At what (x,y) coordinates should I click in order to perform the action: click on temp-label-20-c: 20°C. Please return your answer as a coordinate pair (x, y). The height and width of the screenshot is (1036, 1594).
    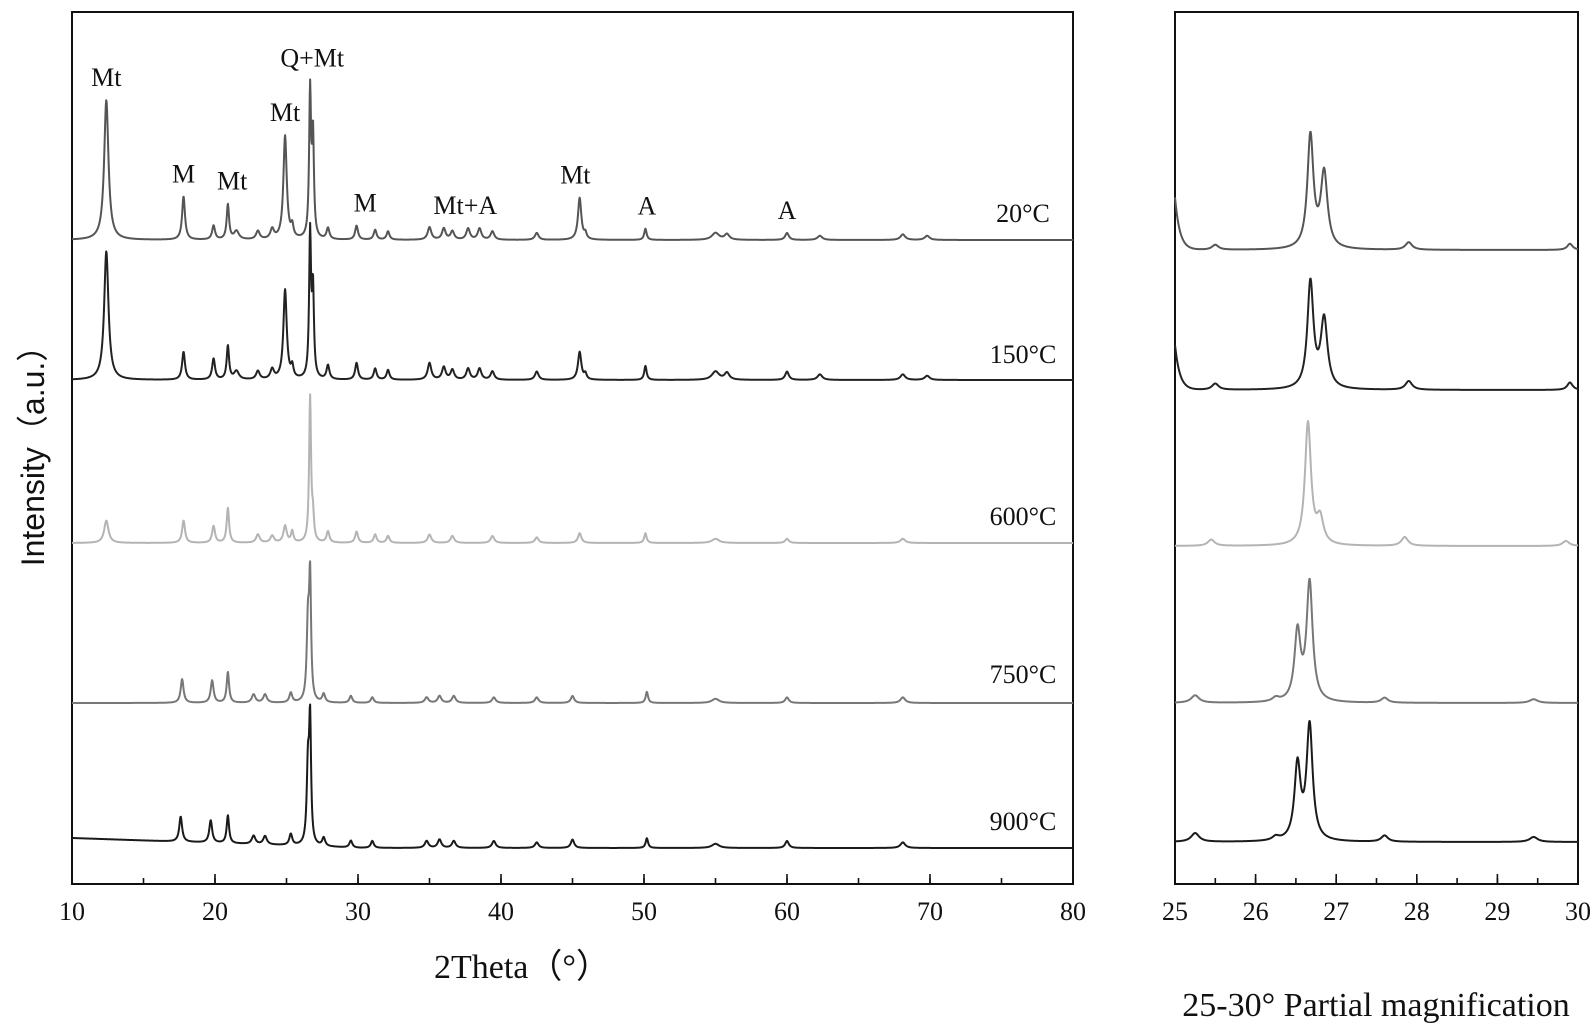
    Looking at the image, I should click on (1023, 213).